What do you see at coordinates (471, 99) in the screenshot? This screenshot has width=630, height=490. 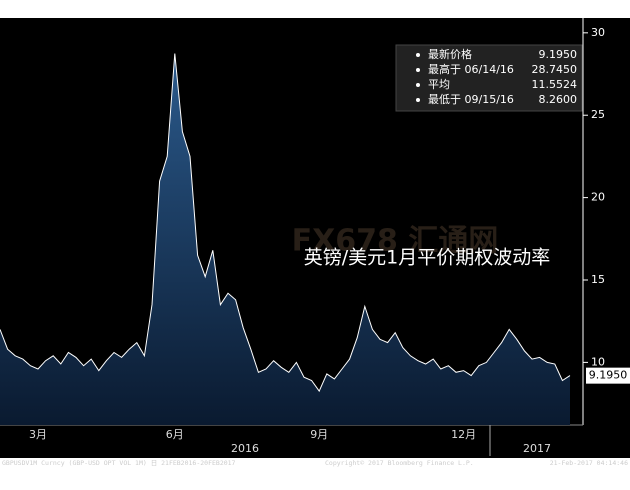 I see `stats-label: 最低于 09/15/16` at bounding box center [471, 99].